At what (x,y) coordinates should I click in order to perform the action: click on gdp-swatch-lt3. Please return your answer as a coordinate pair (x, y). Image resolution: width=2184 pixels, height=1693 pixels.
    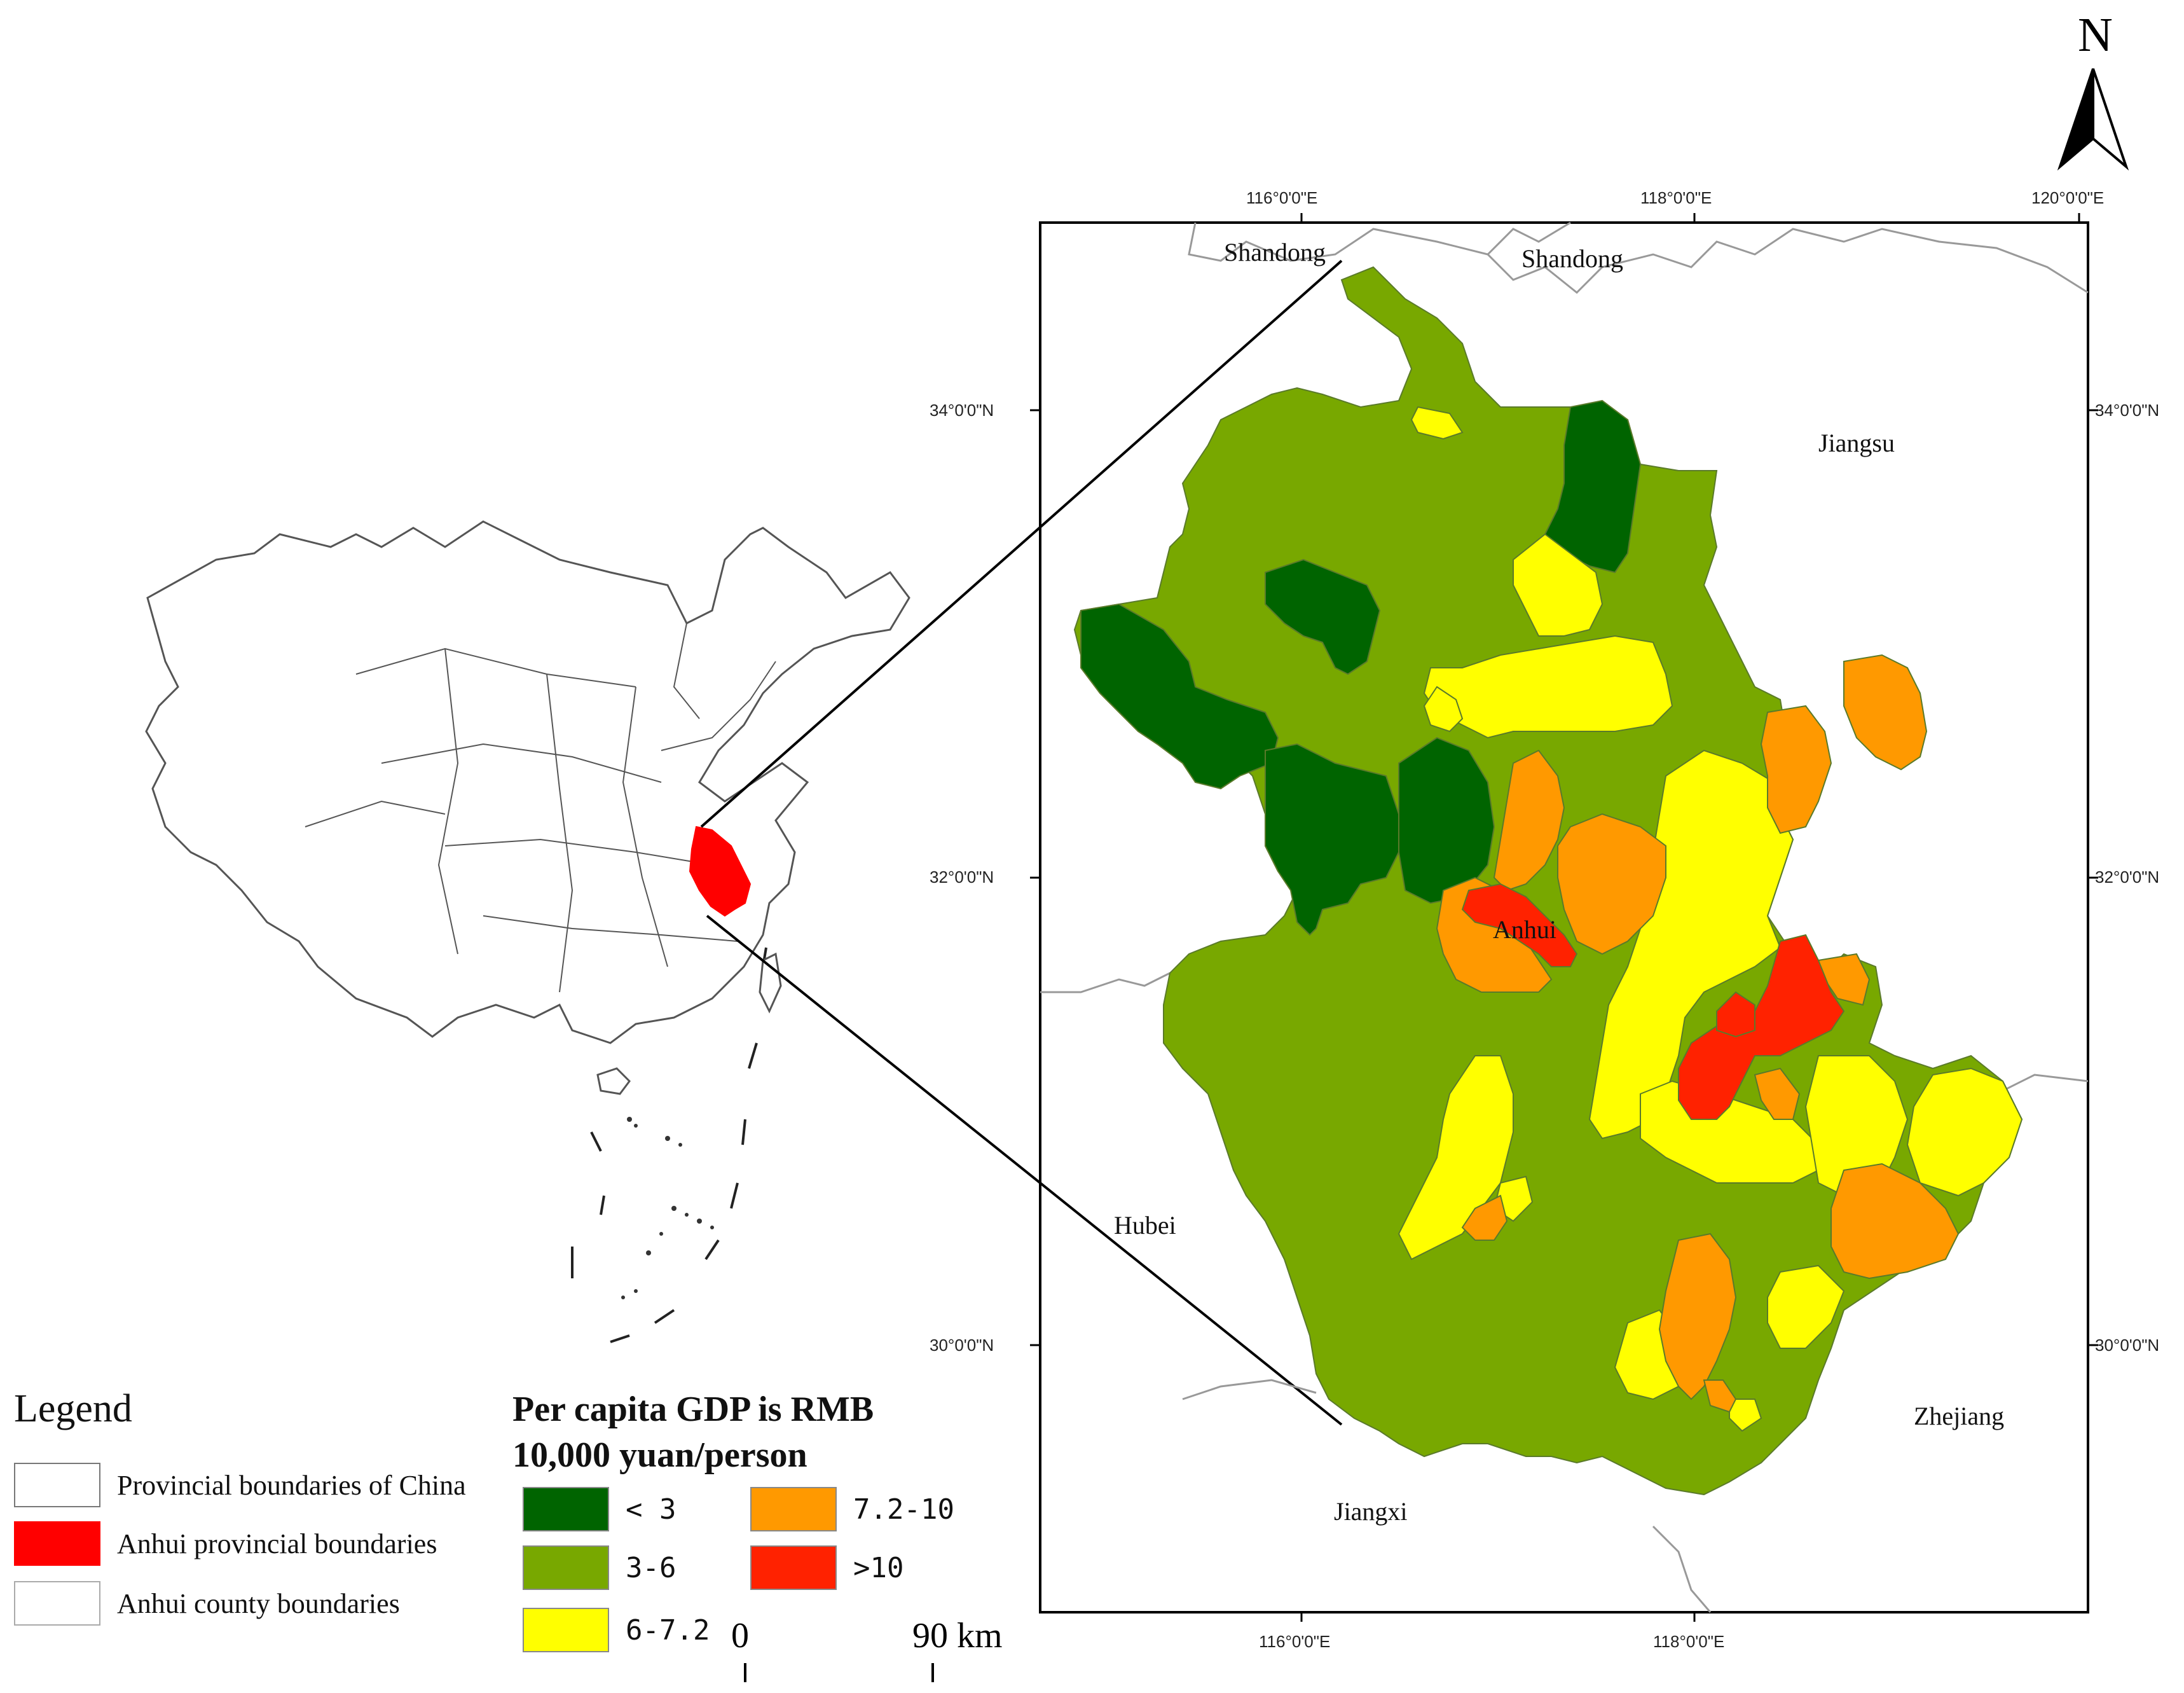
    Looking at the image, I should click on (566, 1509).